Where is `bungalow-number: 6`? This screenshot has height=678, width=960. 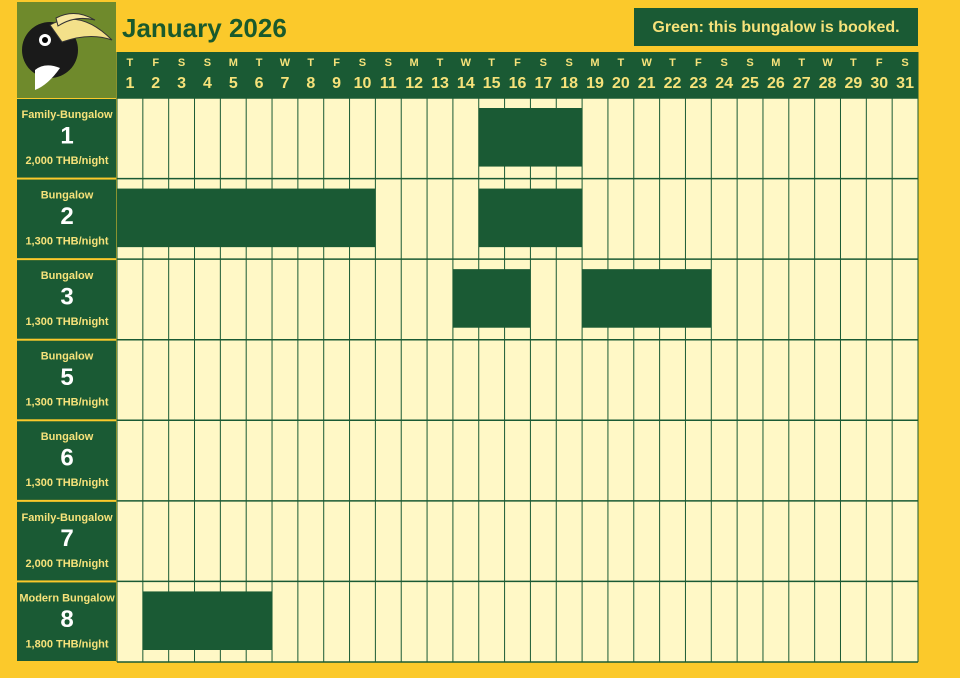
bungalow-number: 6 is located at coordinates (66, 458).